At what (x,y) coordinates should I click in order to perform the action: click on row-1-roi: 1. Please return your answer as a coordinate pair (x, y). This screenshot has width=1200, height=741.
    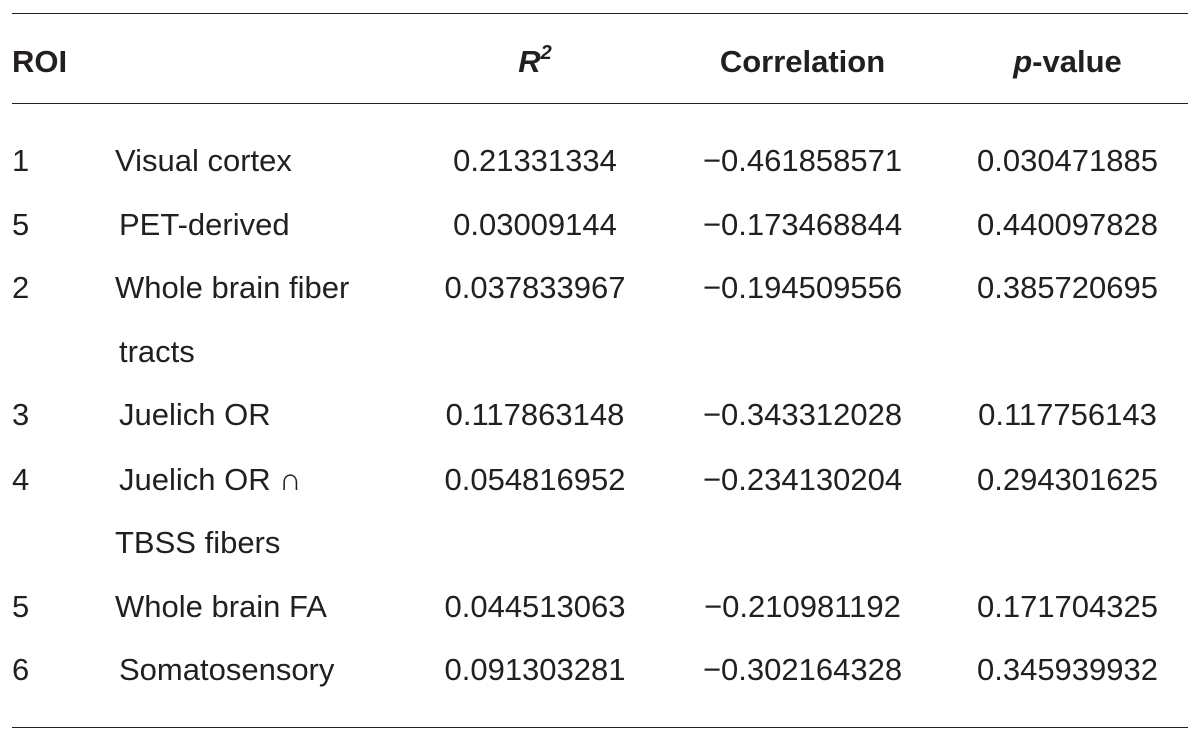
    Looking at the image, I should click on (21, 160).